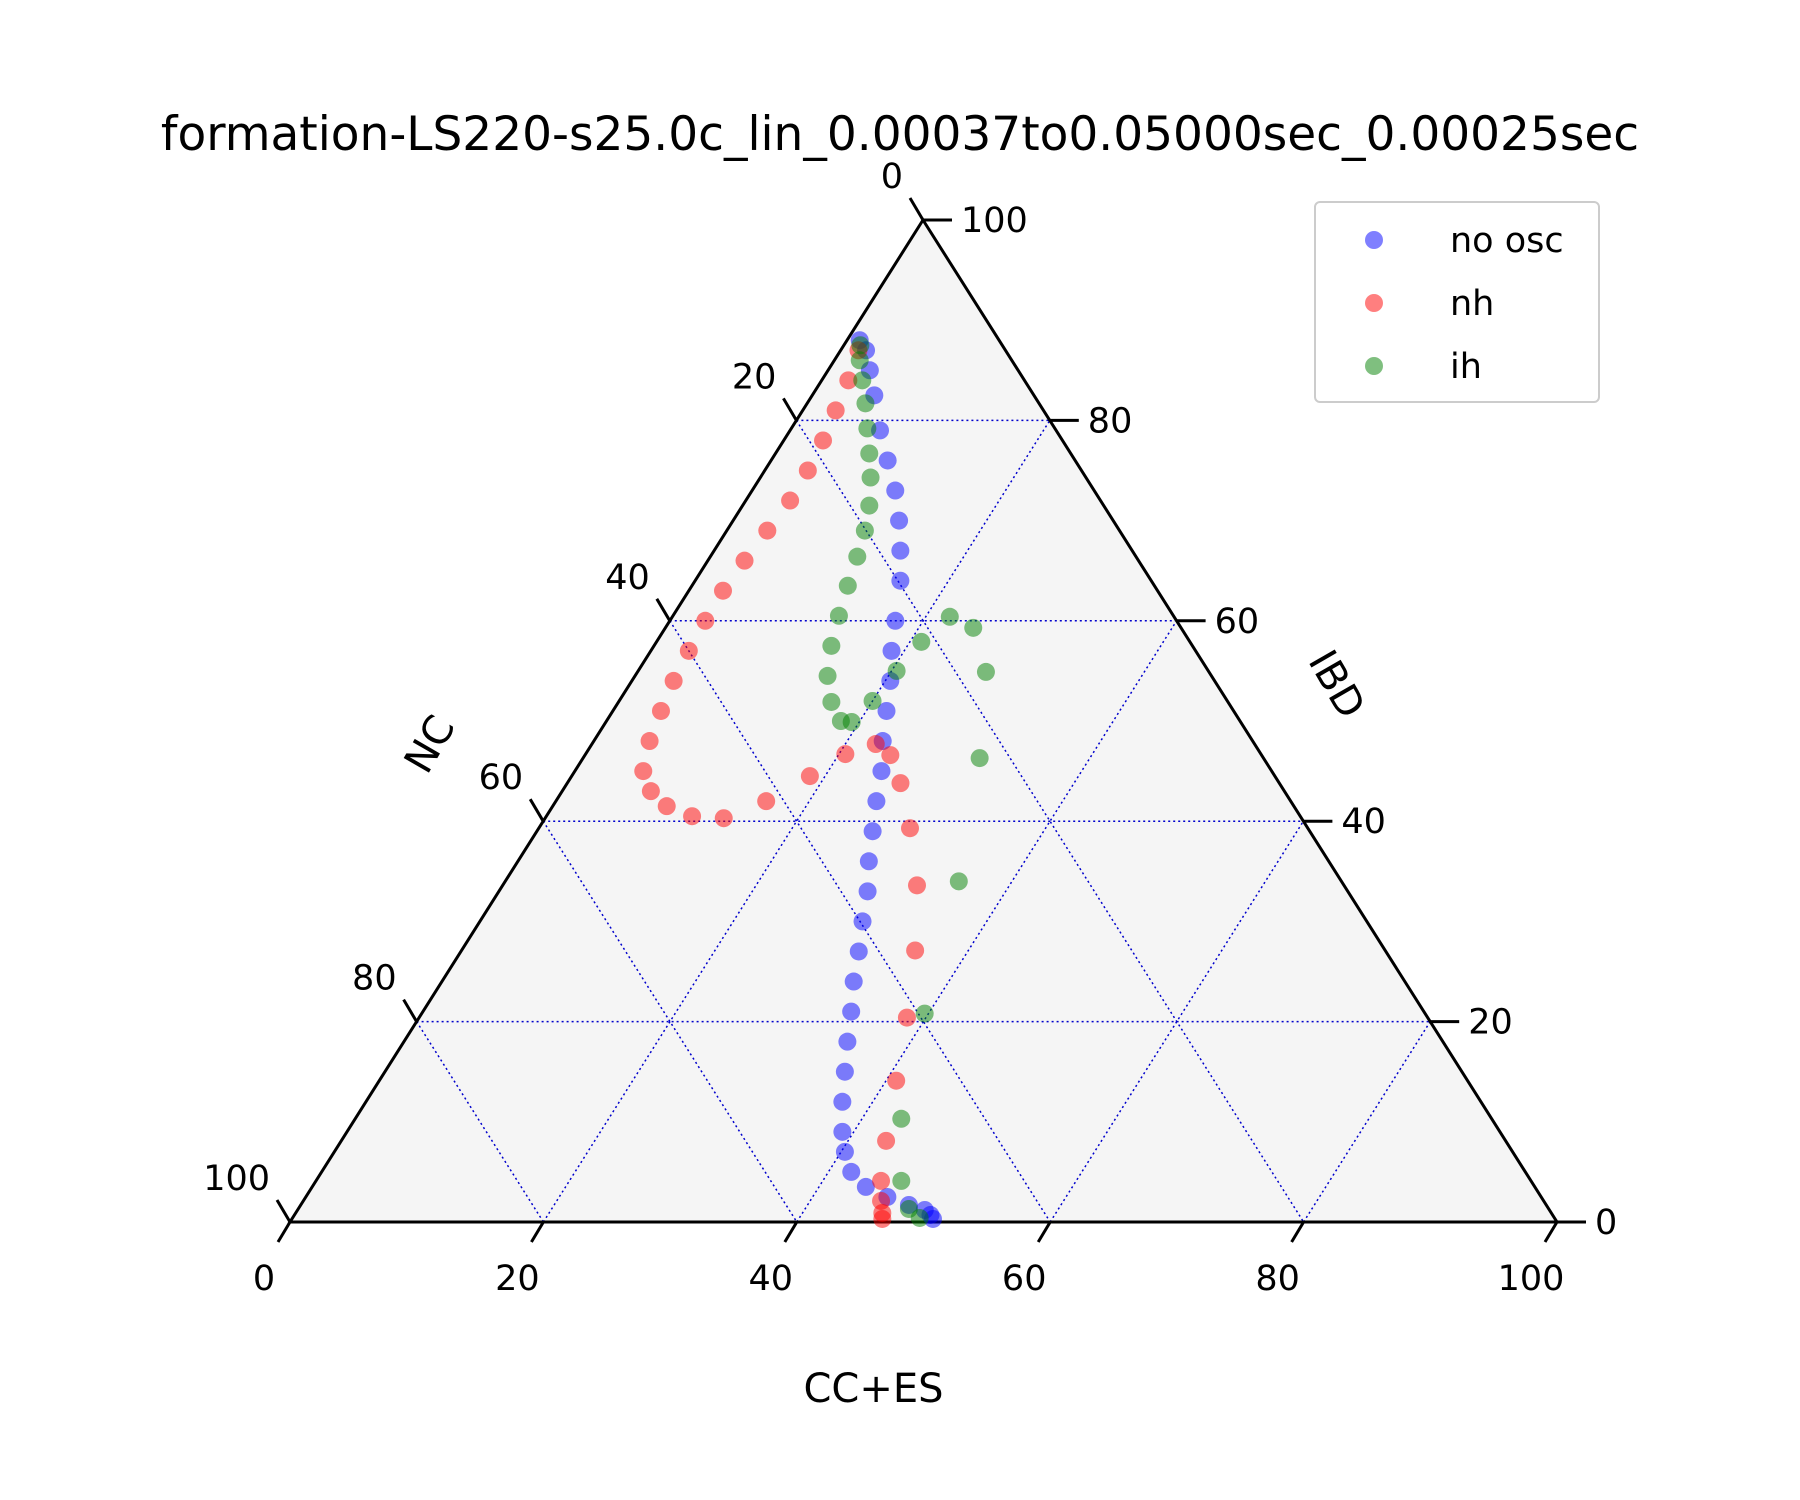 The height and width of the screenshot is (1500, 1800). What do you see at coordinates (264, 1279) in the screenshot?
I see `bottom-tick-label: 0` at bounding box center [264, 1279].